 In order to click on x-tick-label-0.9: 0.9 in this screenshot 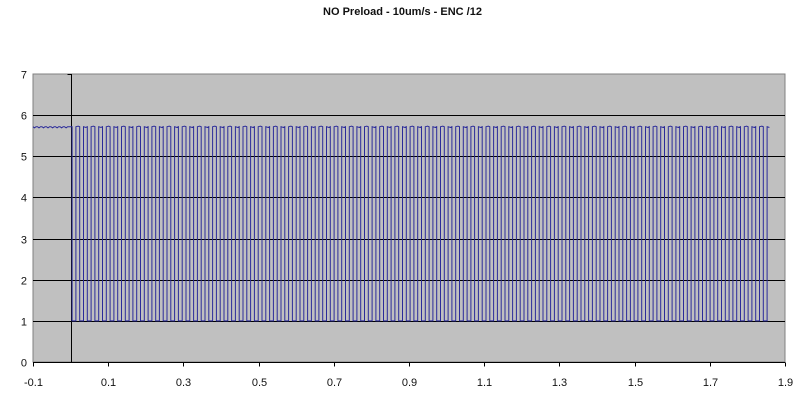, I will do `click(409, 383)`.